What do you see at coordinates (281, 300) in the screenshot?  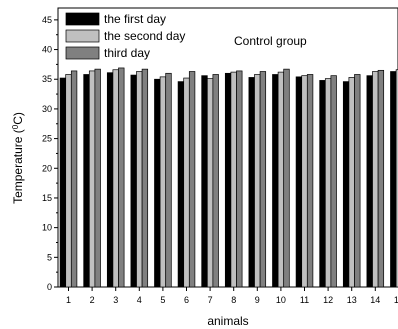 I see `x-tick-label: 10` at bounding box center [281, 300].